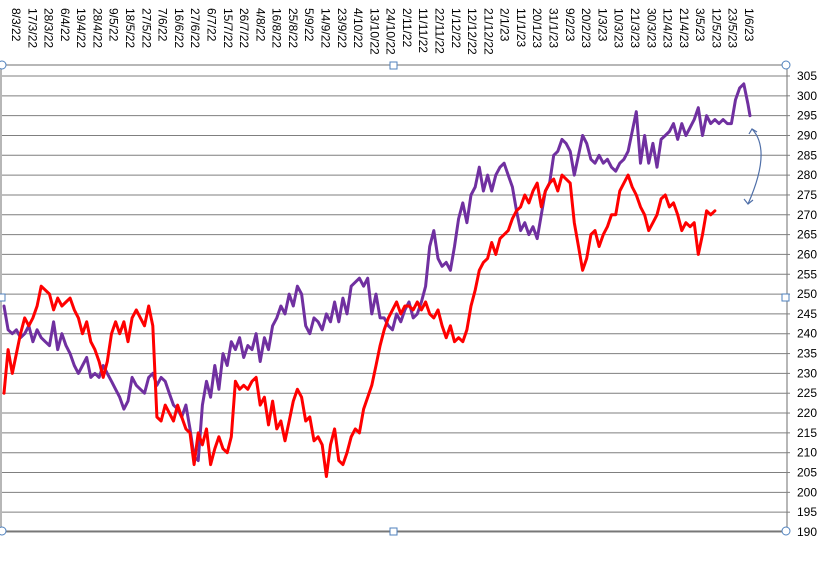  What do you see at coordinates (786, 65) in the screenshot?
I see `resize-handle-top-right` at bounding box center [786, 65].